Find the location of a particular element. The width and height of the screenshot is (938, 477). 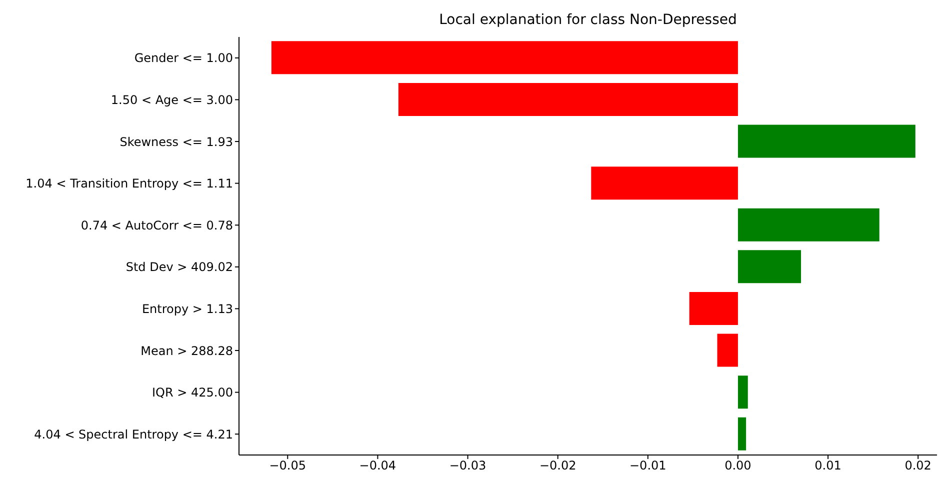

y-tick-label: 1.50 < Age <= 3.00 is located at coordinates (171, 99).